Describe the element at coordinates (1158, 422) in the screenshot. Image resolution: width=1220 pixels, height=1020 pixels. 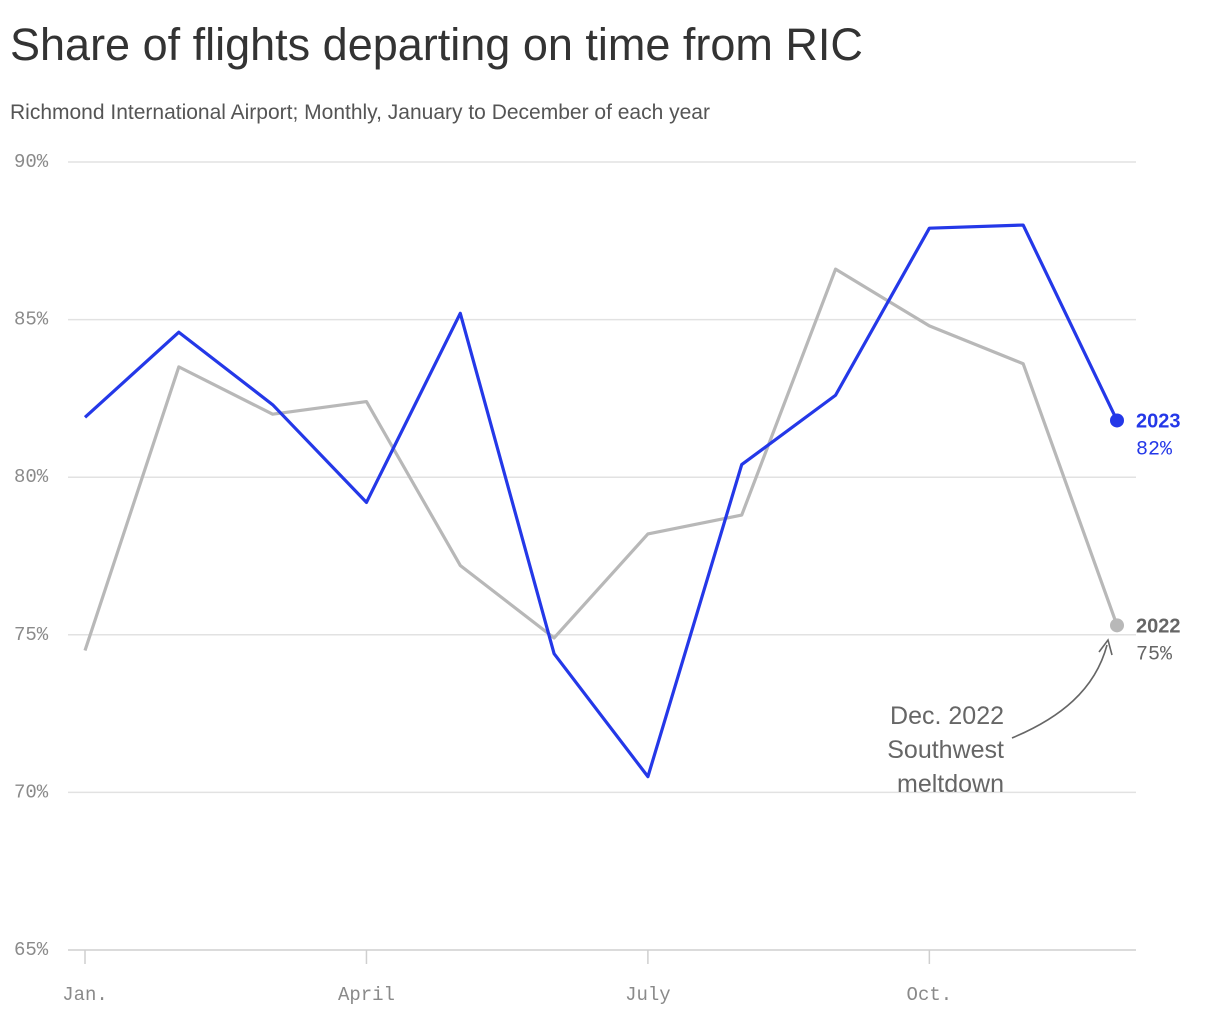
I see `legend-label: 2023` at that location.